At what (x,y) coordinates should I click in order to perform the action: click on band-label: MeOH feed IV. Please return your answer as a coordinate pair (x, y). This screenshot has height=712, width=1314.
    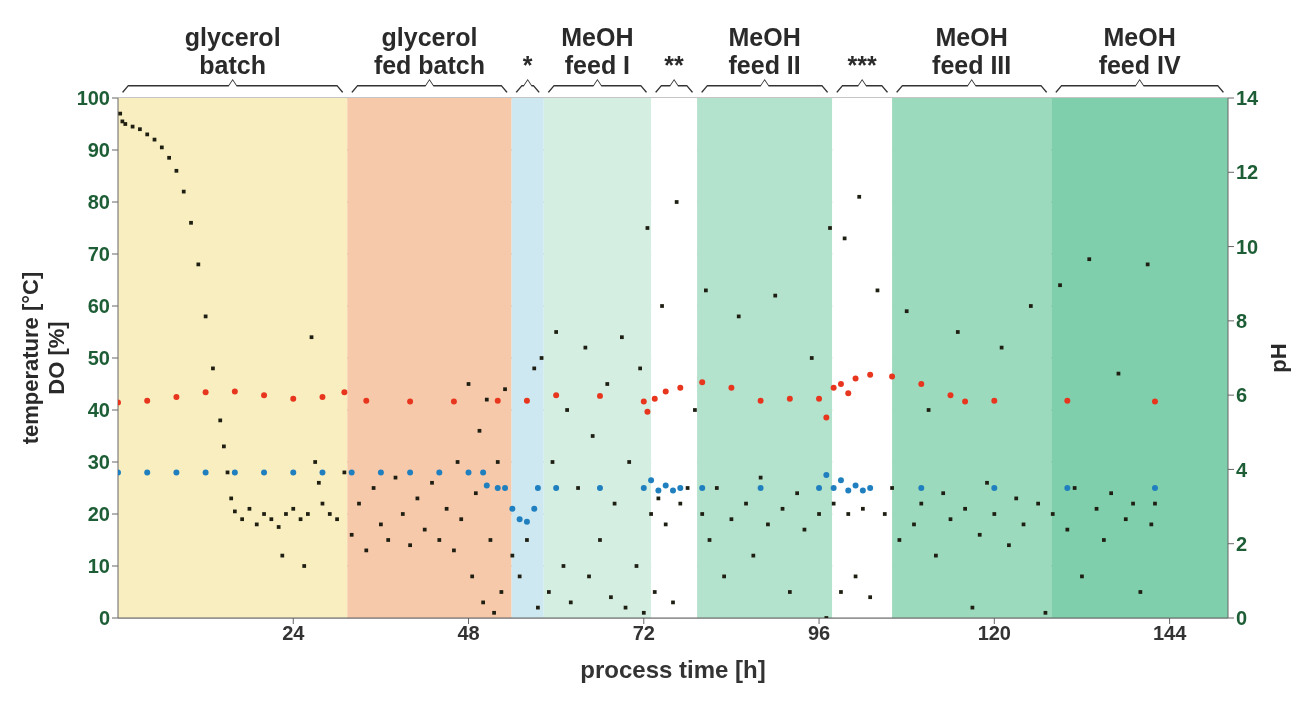
    Looking at the image, I should click on (1139, 51).